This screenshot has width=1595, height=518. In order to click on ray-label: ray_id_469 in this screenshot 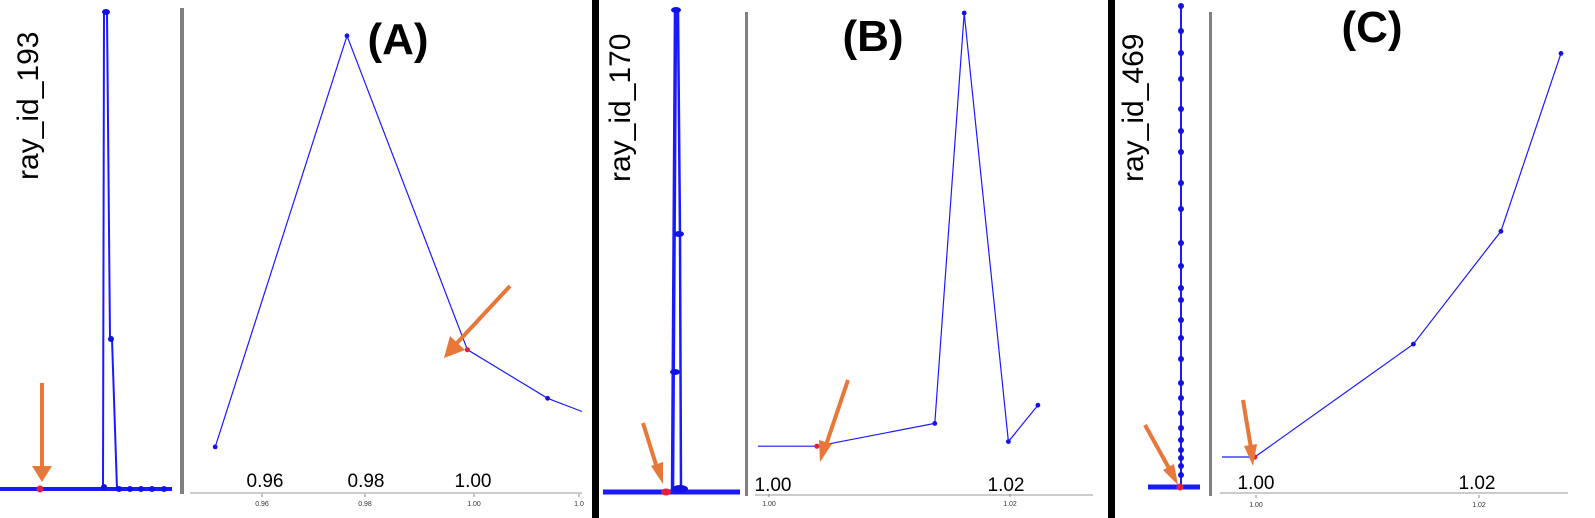, I will do `click(1133, 108)`.